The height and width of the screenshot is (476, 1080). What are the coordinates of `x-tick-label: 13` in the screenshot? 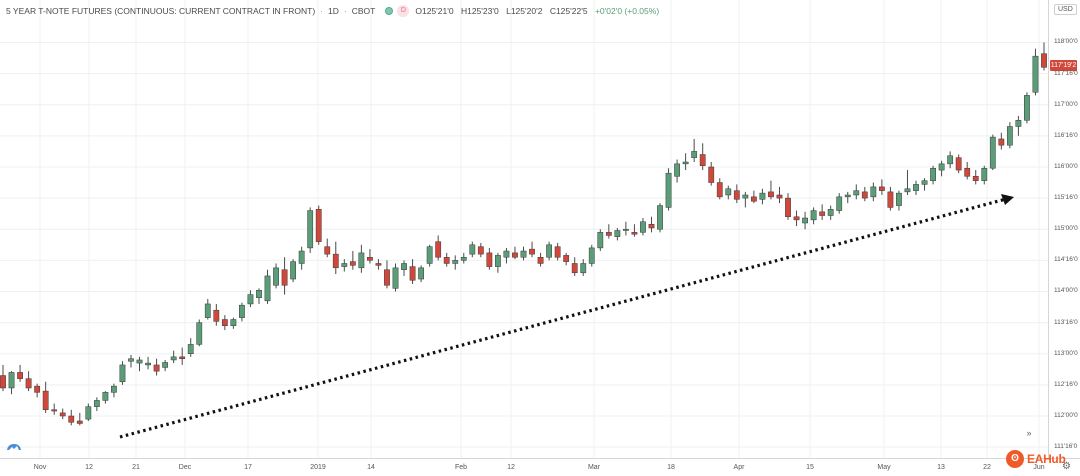 It's located at (941, 467).